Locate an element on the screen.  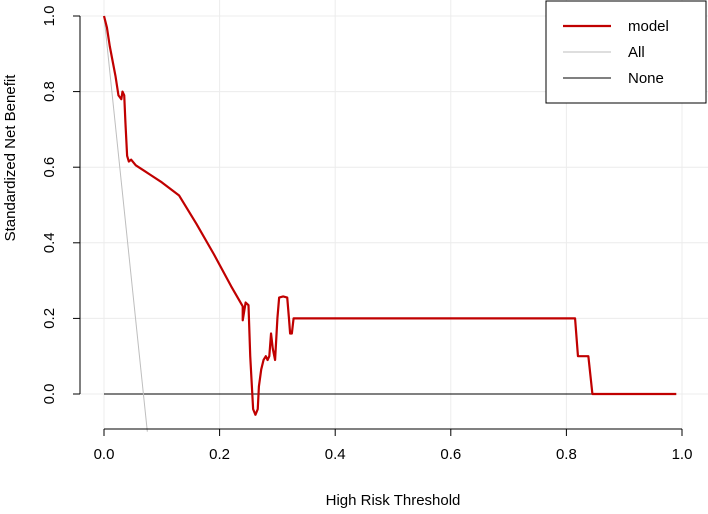
x-tick-label-1: 0.2 is located at coordinates (219, 454).